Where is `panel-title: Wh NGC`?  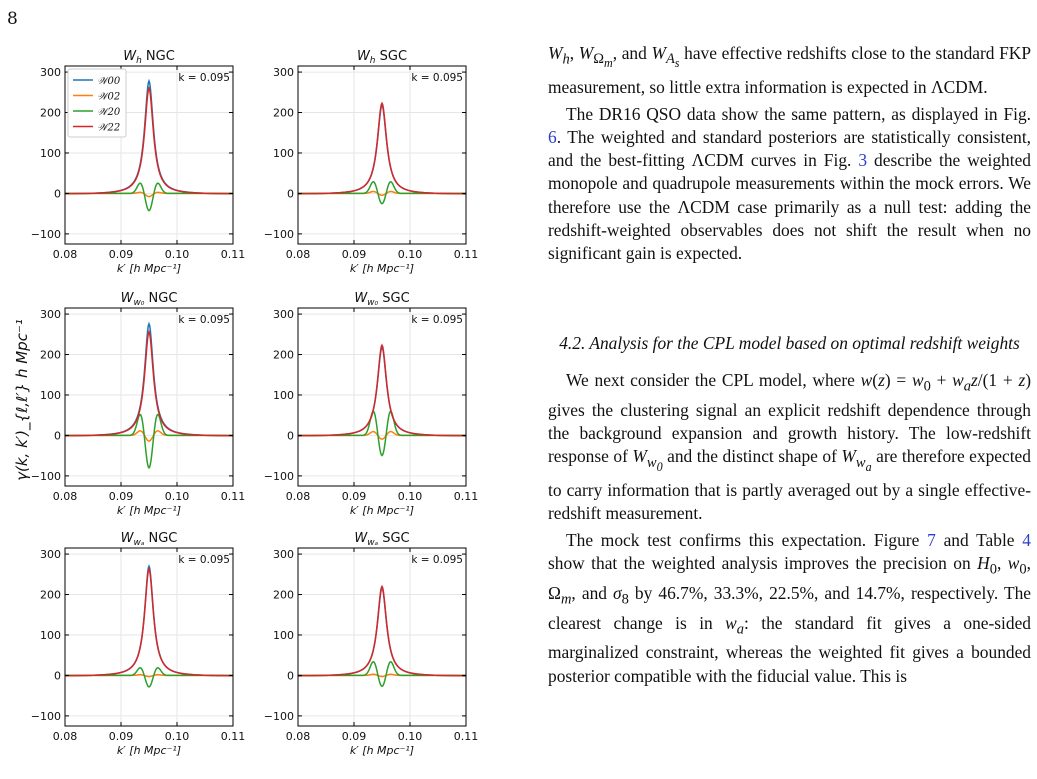
panel-title: Wh NGC is located at coordinates (149, 57).